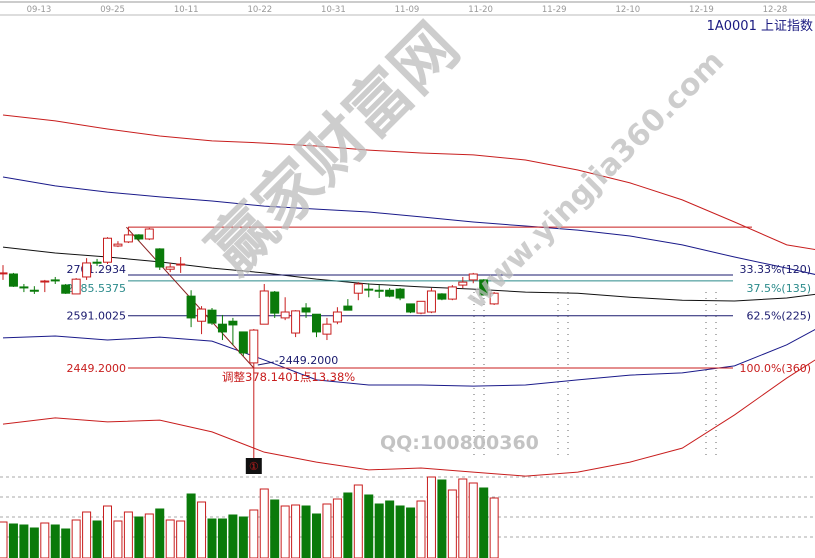 The height and width of the screenshot is (558, 815). I want to click on x-tick-label: 10-11, so click(186, 10).